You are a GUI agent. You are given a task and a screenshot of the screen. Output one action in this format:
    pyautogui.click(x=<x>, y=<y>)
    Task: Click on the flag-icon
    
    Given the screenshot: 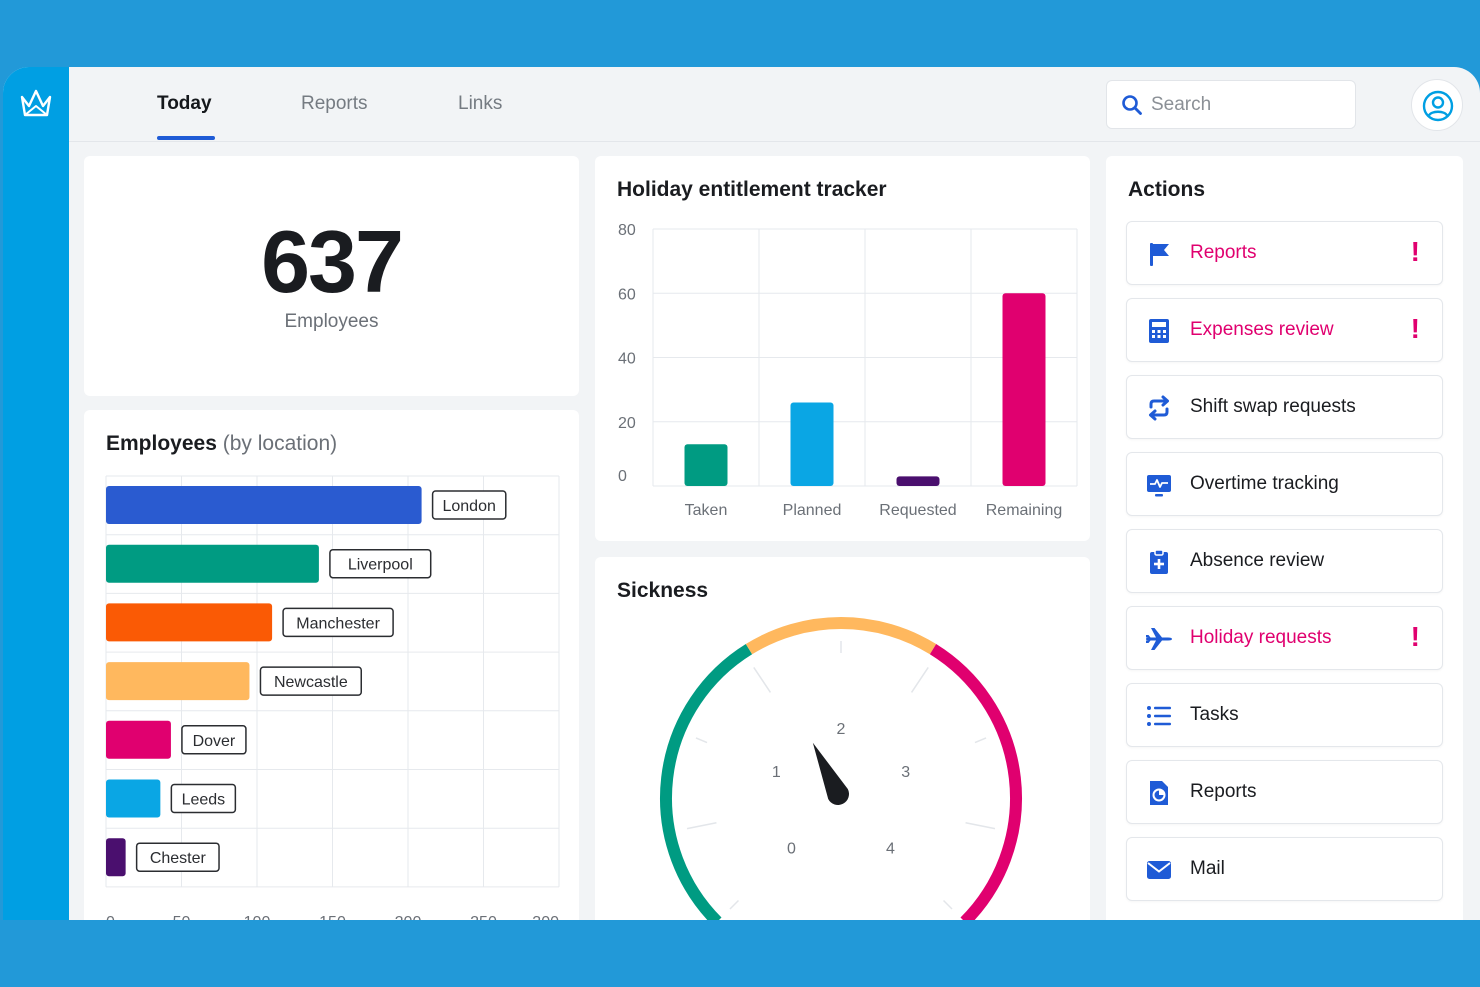 What is the action you would take?
    pyautogui.click(x=1159, y=254)
    